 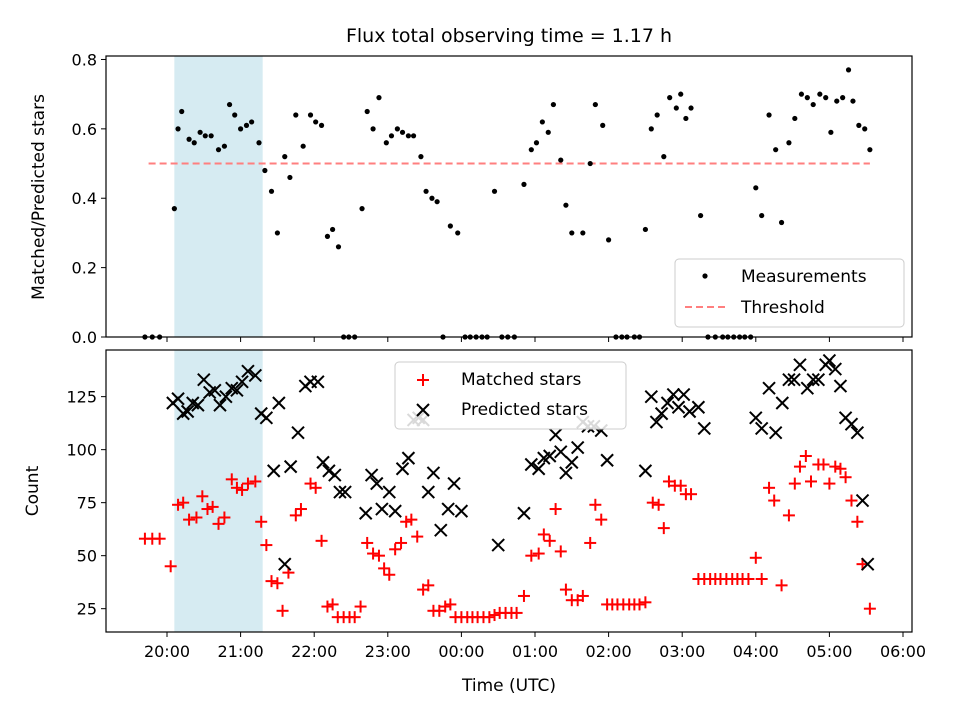 What do you see at coordinates (388, 651) in the screenshot?
I see `bottom-x-tick-label: 23:00` at bounding box center [388, 651].